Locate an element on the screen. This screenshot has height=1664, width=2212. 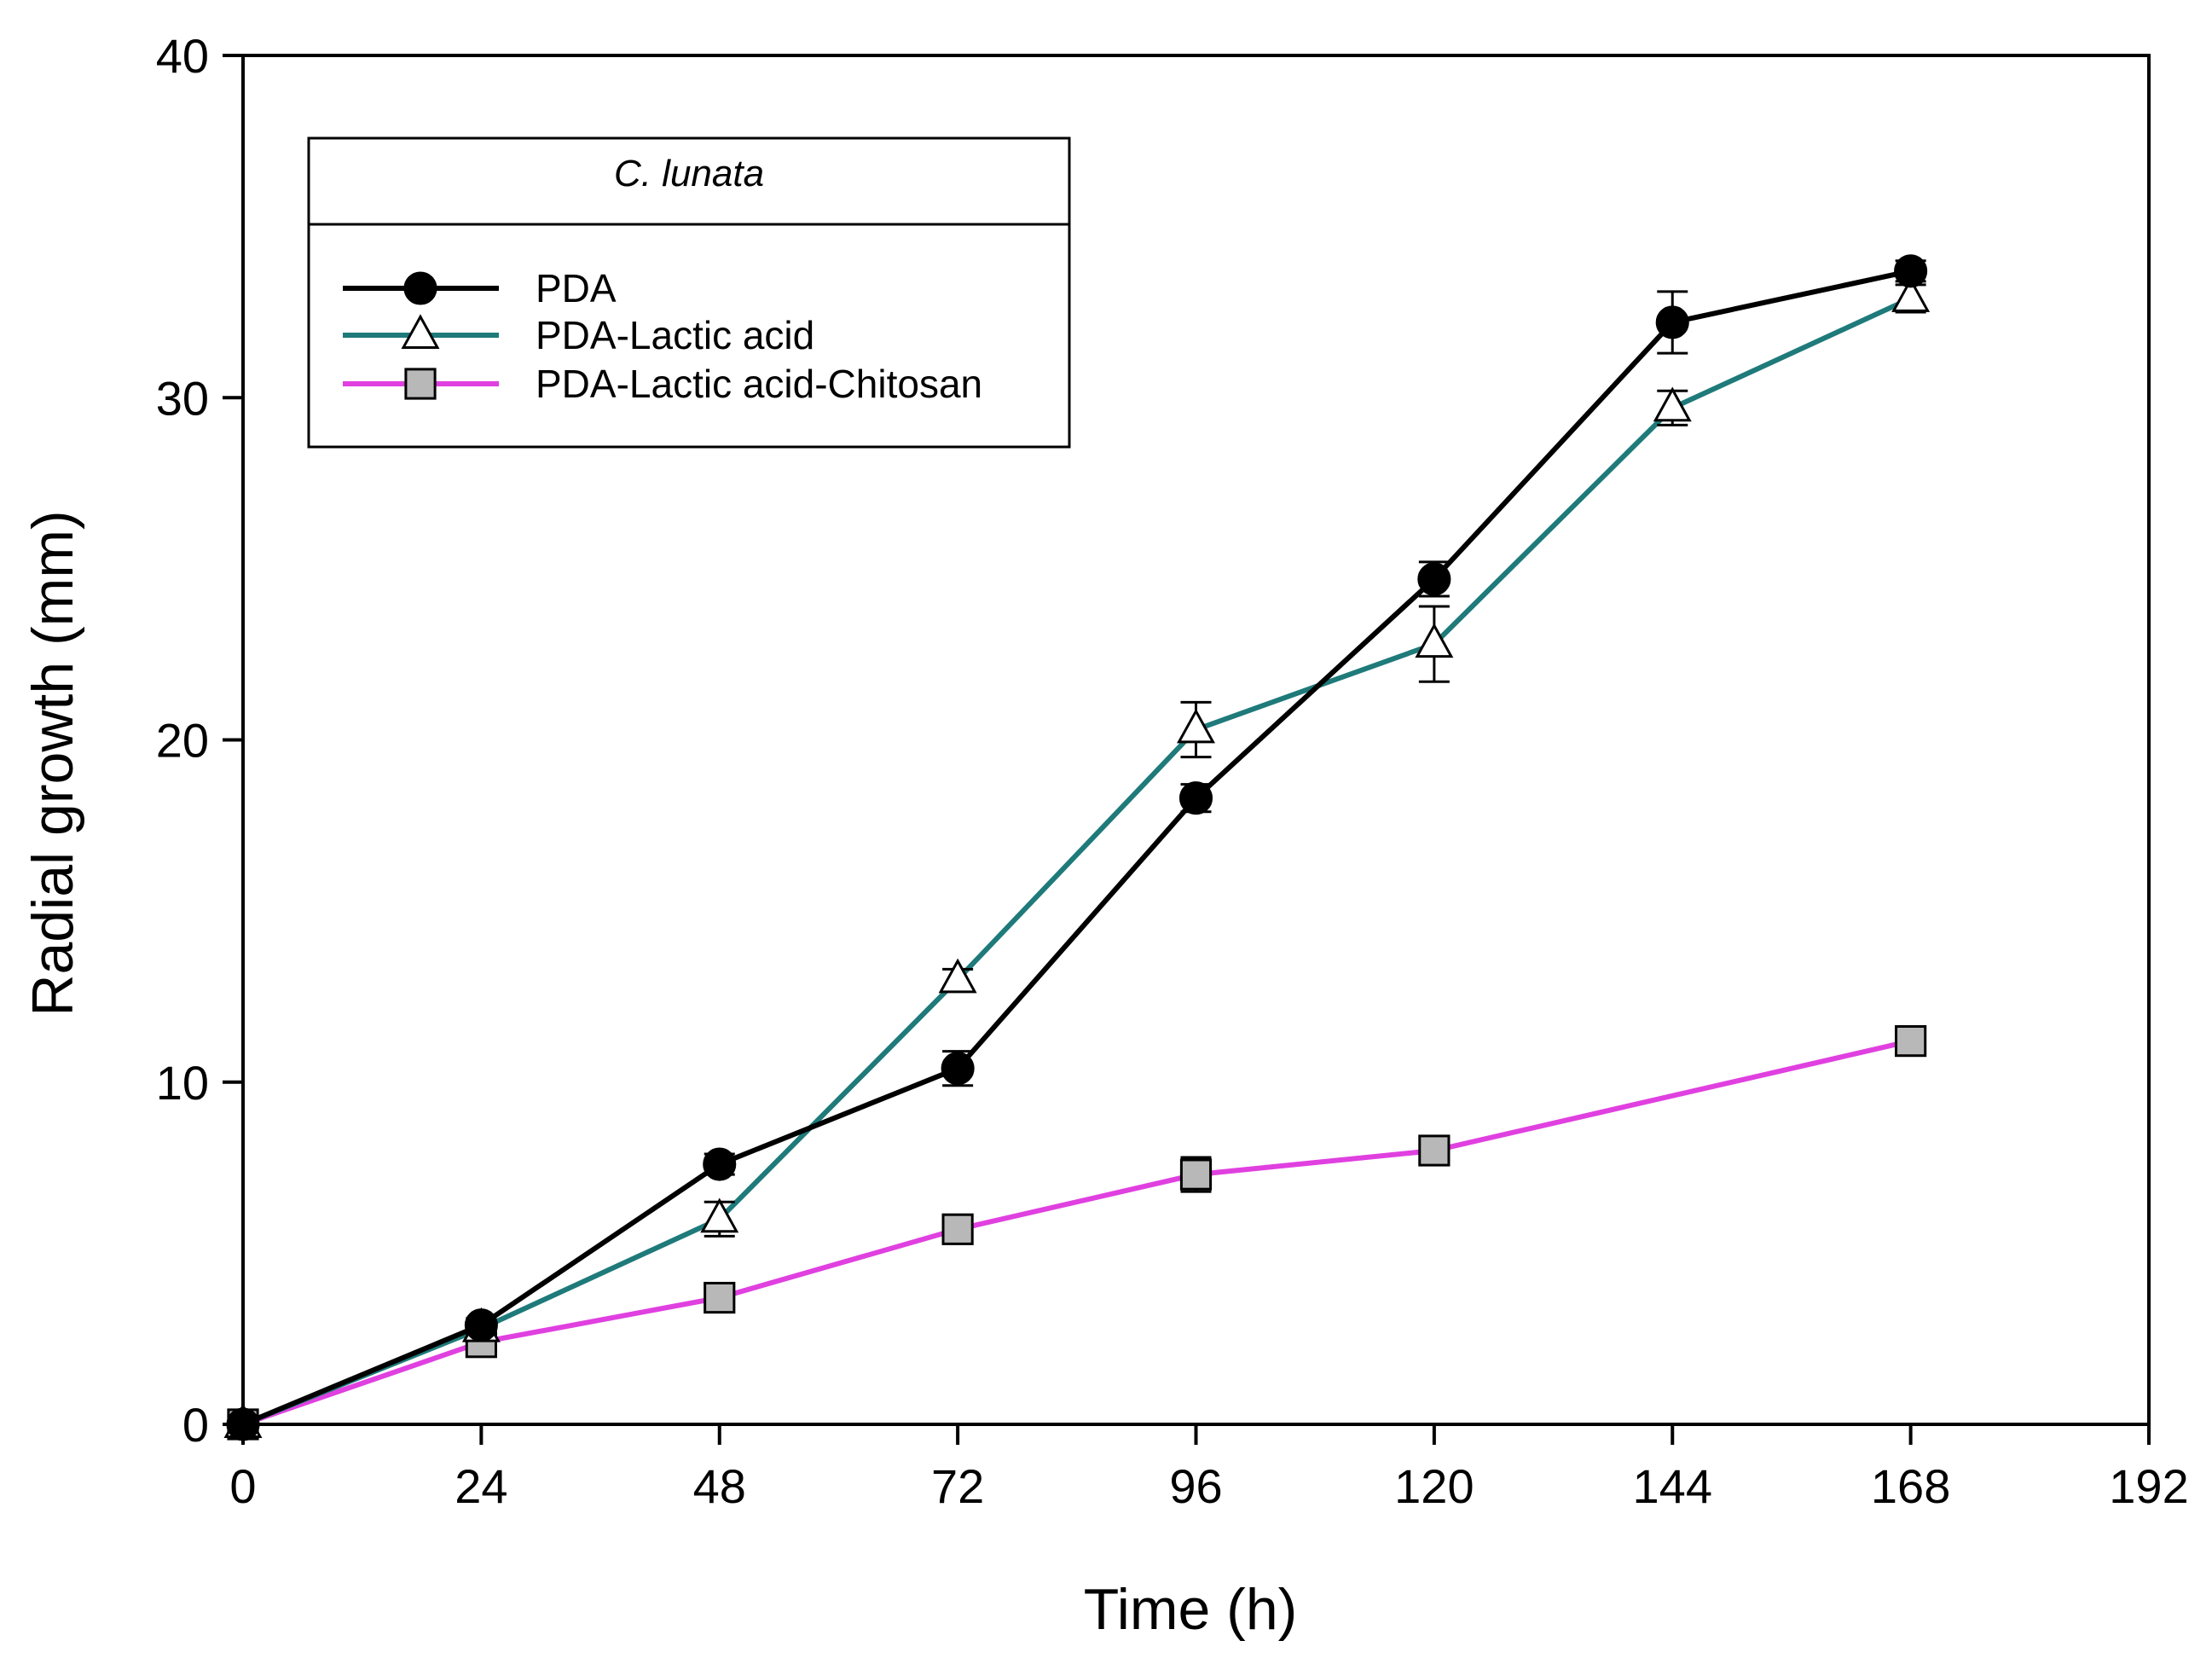
legend-label: PDA-Lactic acid is located at coordinates (675, 335).